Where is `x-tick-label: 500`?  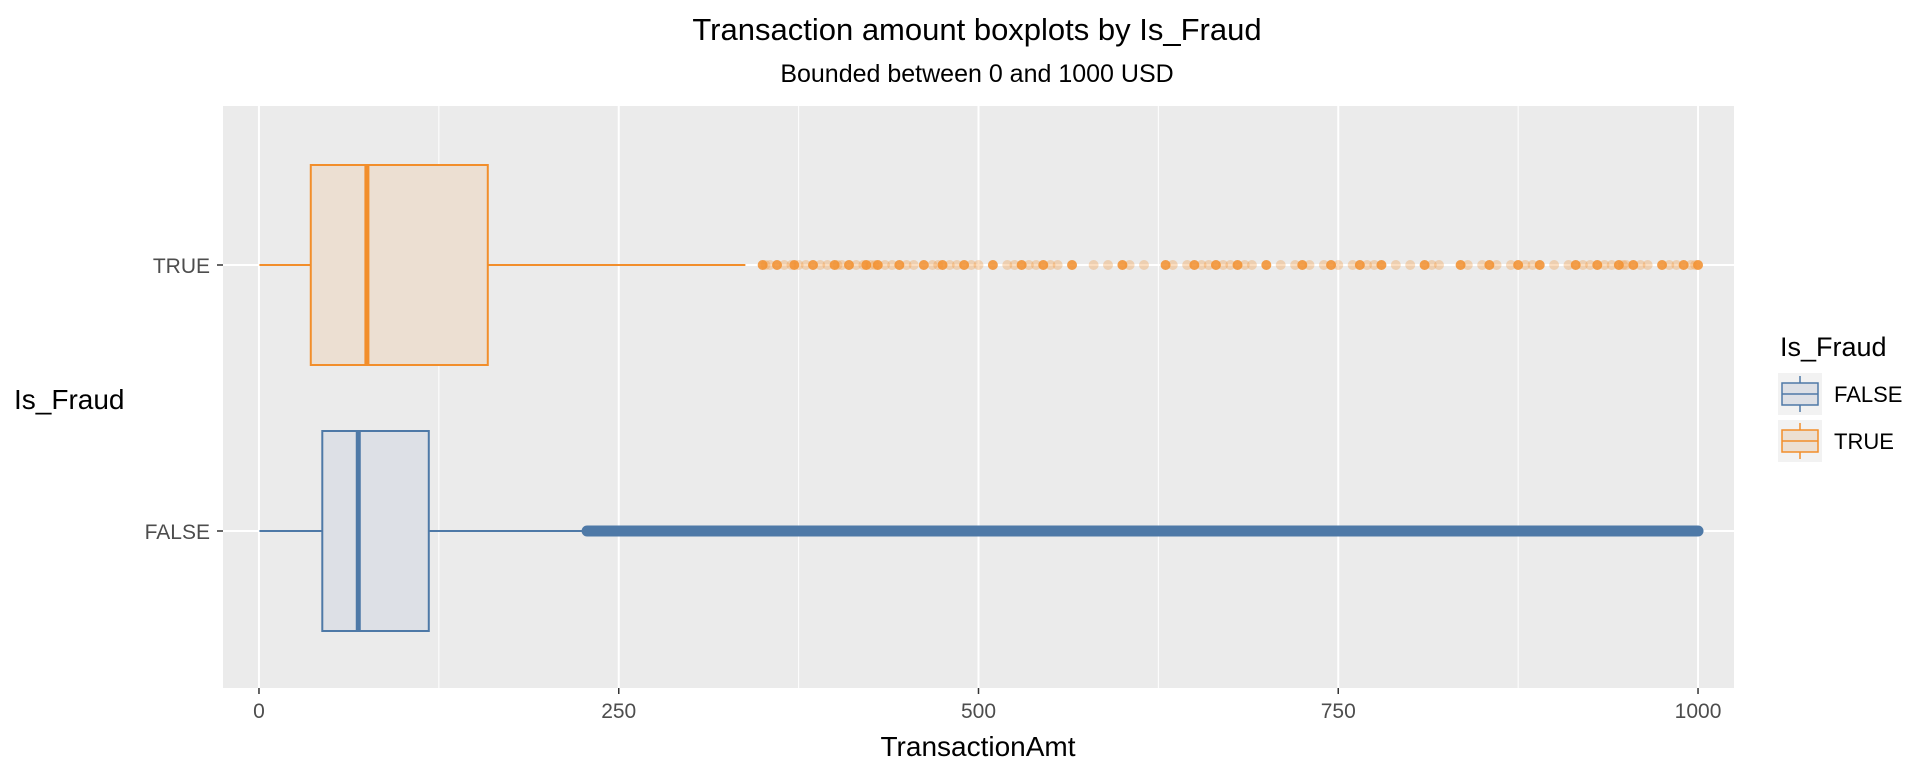 x-tick-label: 500 is located at coordinates (978, 711).